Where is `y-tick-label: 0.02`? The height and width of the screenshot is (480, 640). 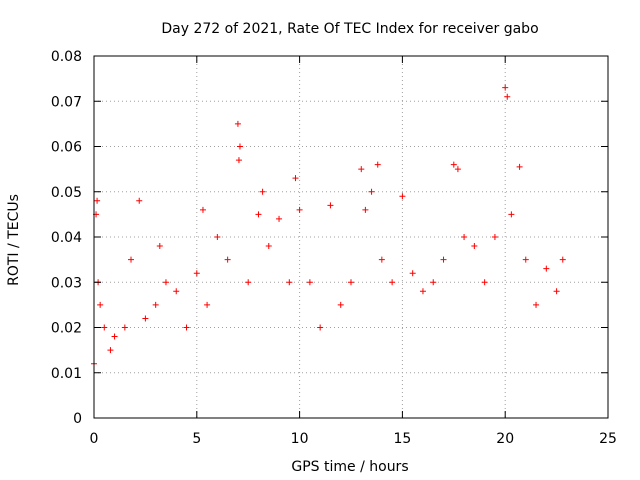 y-tick-label: 0.02 is located at coordinates (66, 329).